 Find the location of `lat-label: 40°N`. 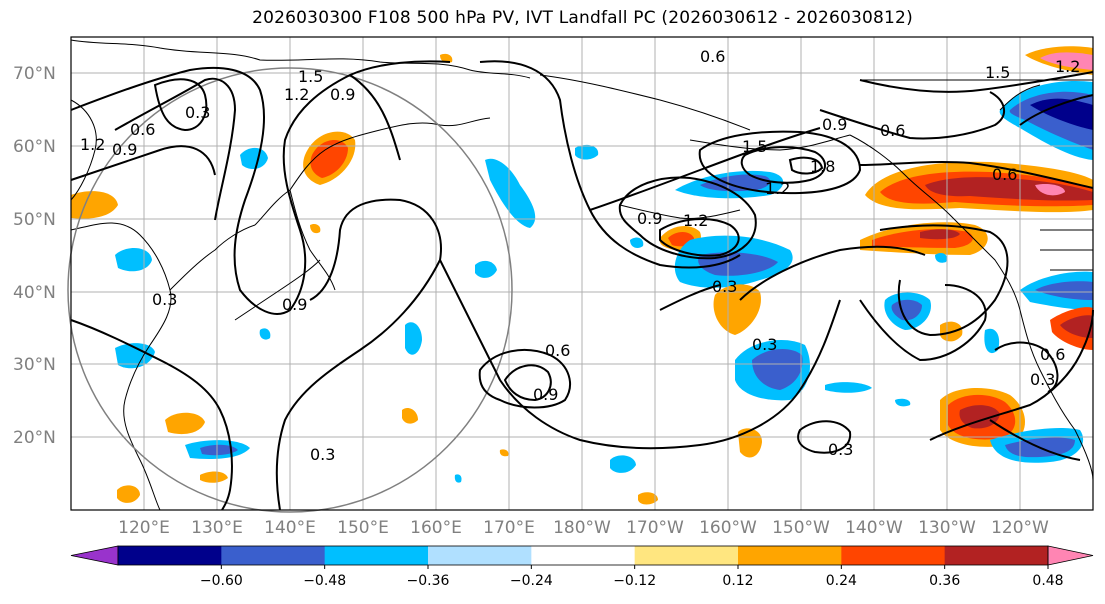

lat-label: 40°N is located at coordinates (34, 293).